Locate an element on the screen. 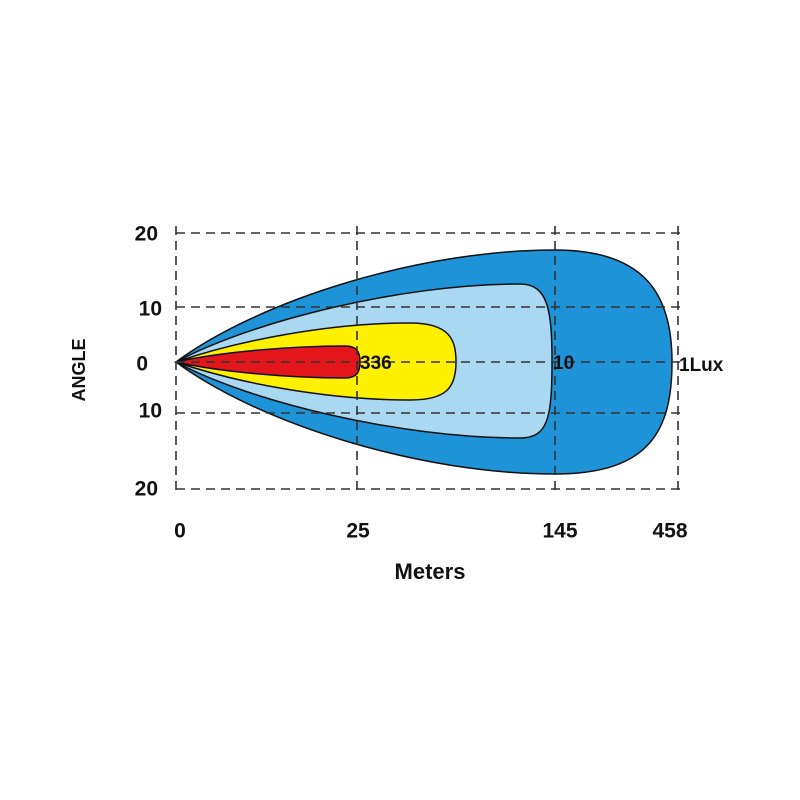  y-tick-label: 0 is located at coordinates (142, 364).